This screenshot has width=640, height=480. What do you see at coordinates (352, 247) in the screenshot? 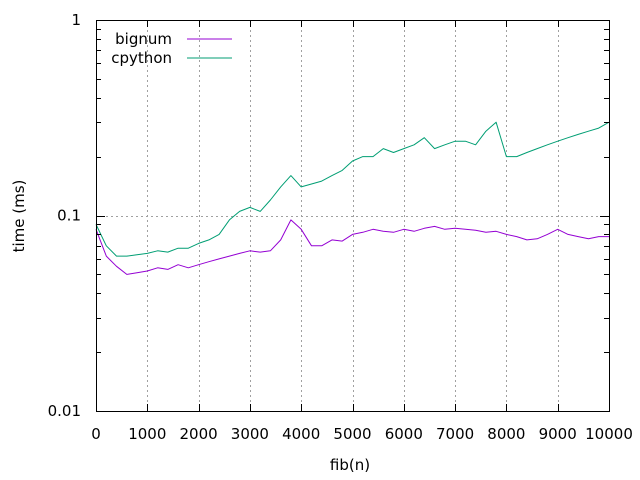
I see `series-line-bignum` at bounding box center [352, 247].